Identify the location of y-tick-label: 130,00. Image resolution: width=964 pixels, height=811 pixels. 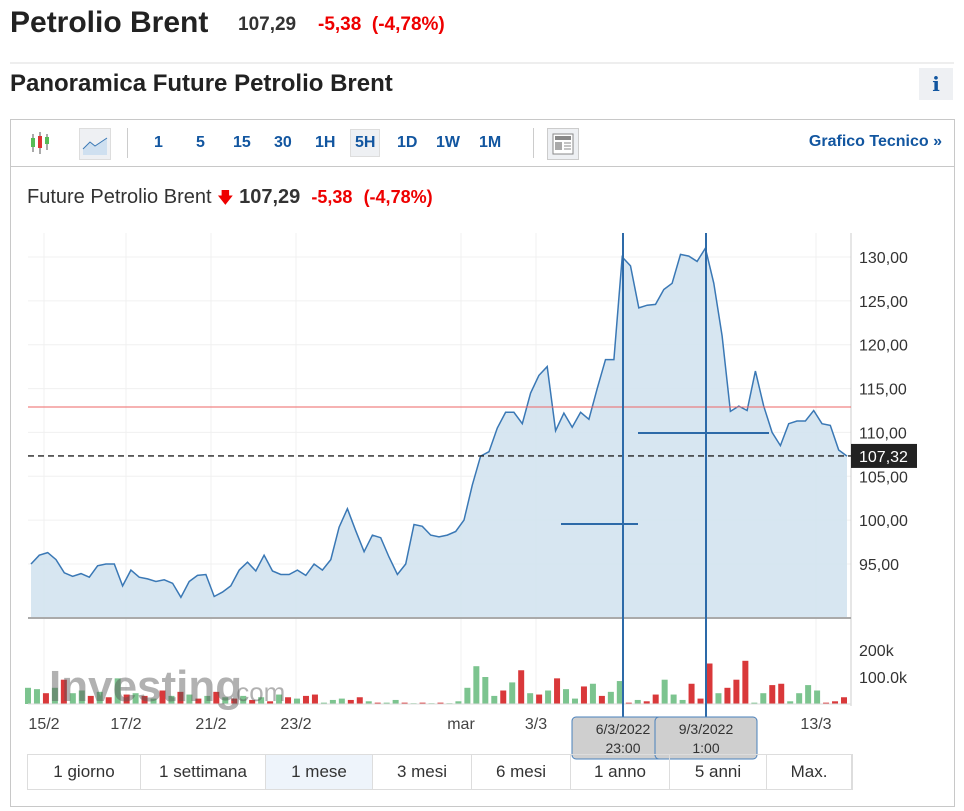
(883, 258).